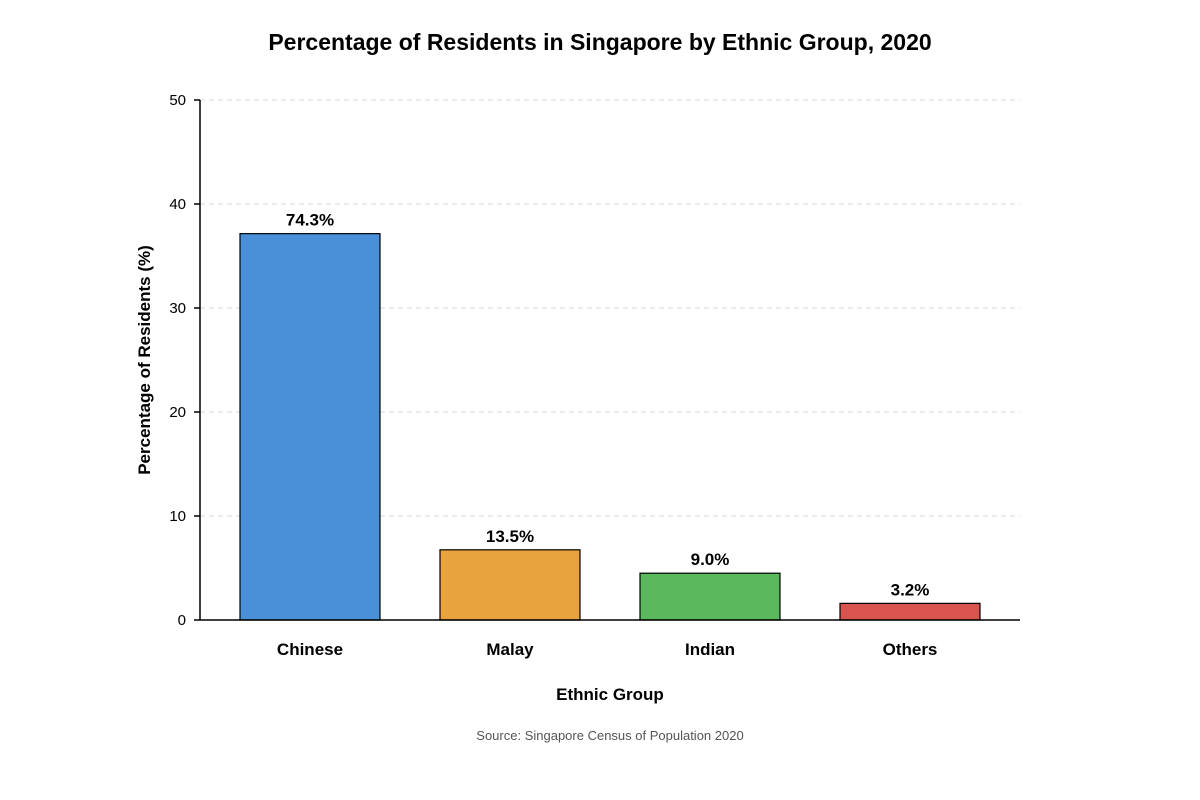 The width and height of the screenshot is (1200, 800). What do you see at coordinates (607, 649) in the screenshot?
I see `x-axis-ticks: Chinese Malay Indian Others` at bounding box center [607, 649].